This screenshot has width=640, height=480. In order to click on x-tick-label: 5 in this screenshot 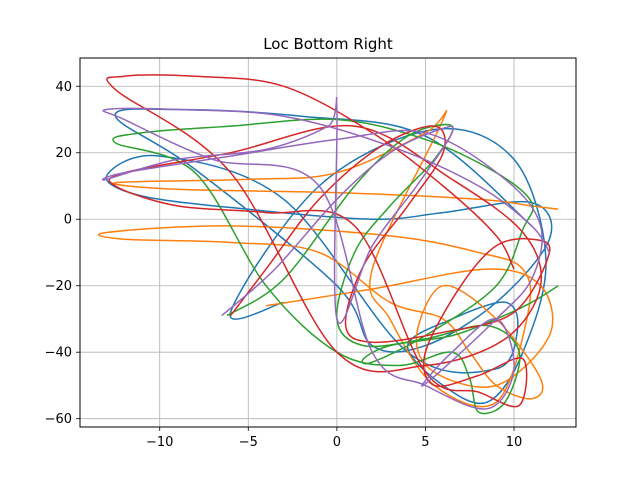, I will do `click(425, 442)`.